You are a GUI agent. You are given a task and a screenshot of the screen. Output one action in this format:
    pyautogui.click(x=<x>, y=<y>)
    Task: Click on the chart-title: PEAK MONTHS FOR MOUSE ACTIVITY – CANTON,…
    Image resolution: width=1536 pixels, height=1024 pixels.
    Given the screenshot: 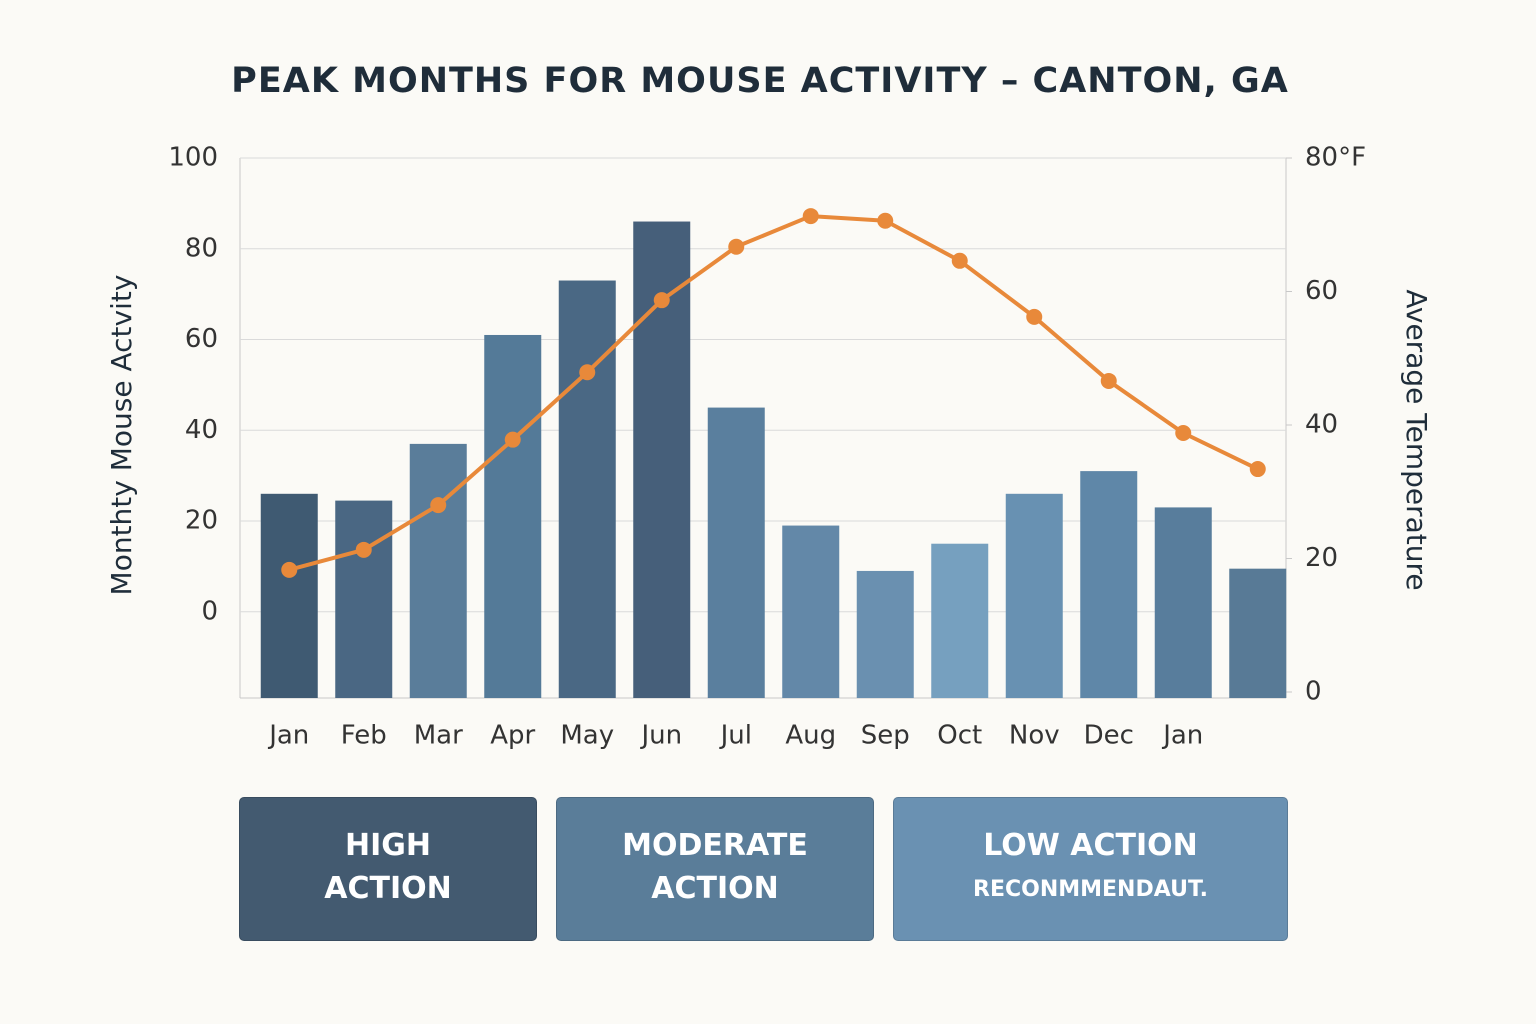 What is the action you would take?
    pyautogui.click(x=760, y=81)
    